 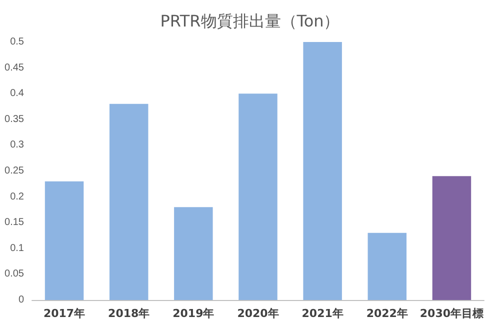 What do you see at coordinates (14, 68) in the screenshot?
I see `y-tick-label: 0.45` at bounding box center [14, 68].